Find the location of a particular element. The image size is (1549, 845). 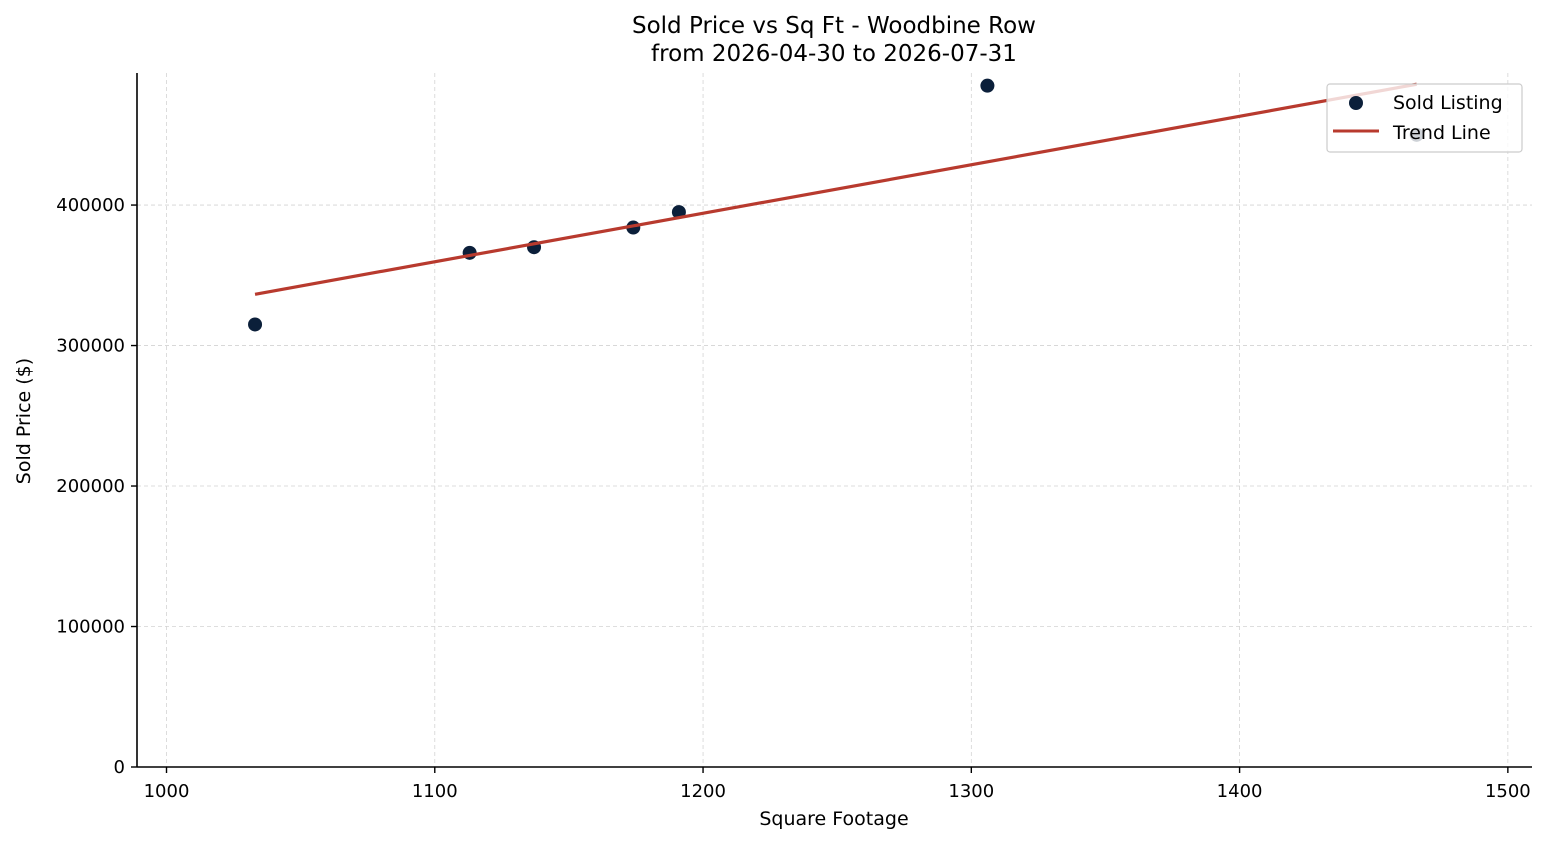

legend-label-sold-listing: Sold Listing is located at coordinates (1448, 103).